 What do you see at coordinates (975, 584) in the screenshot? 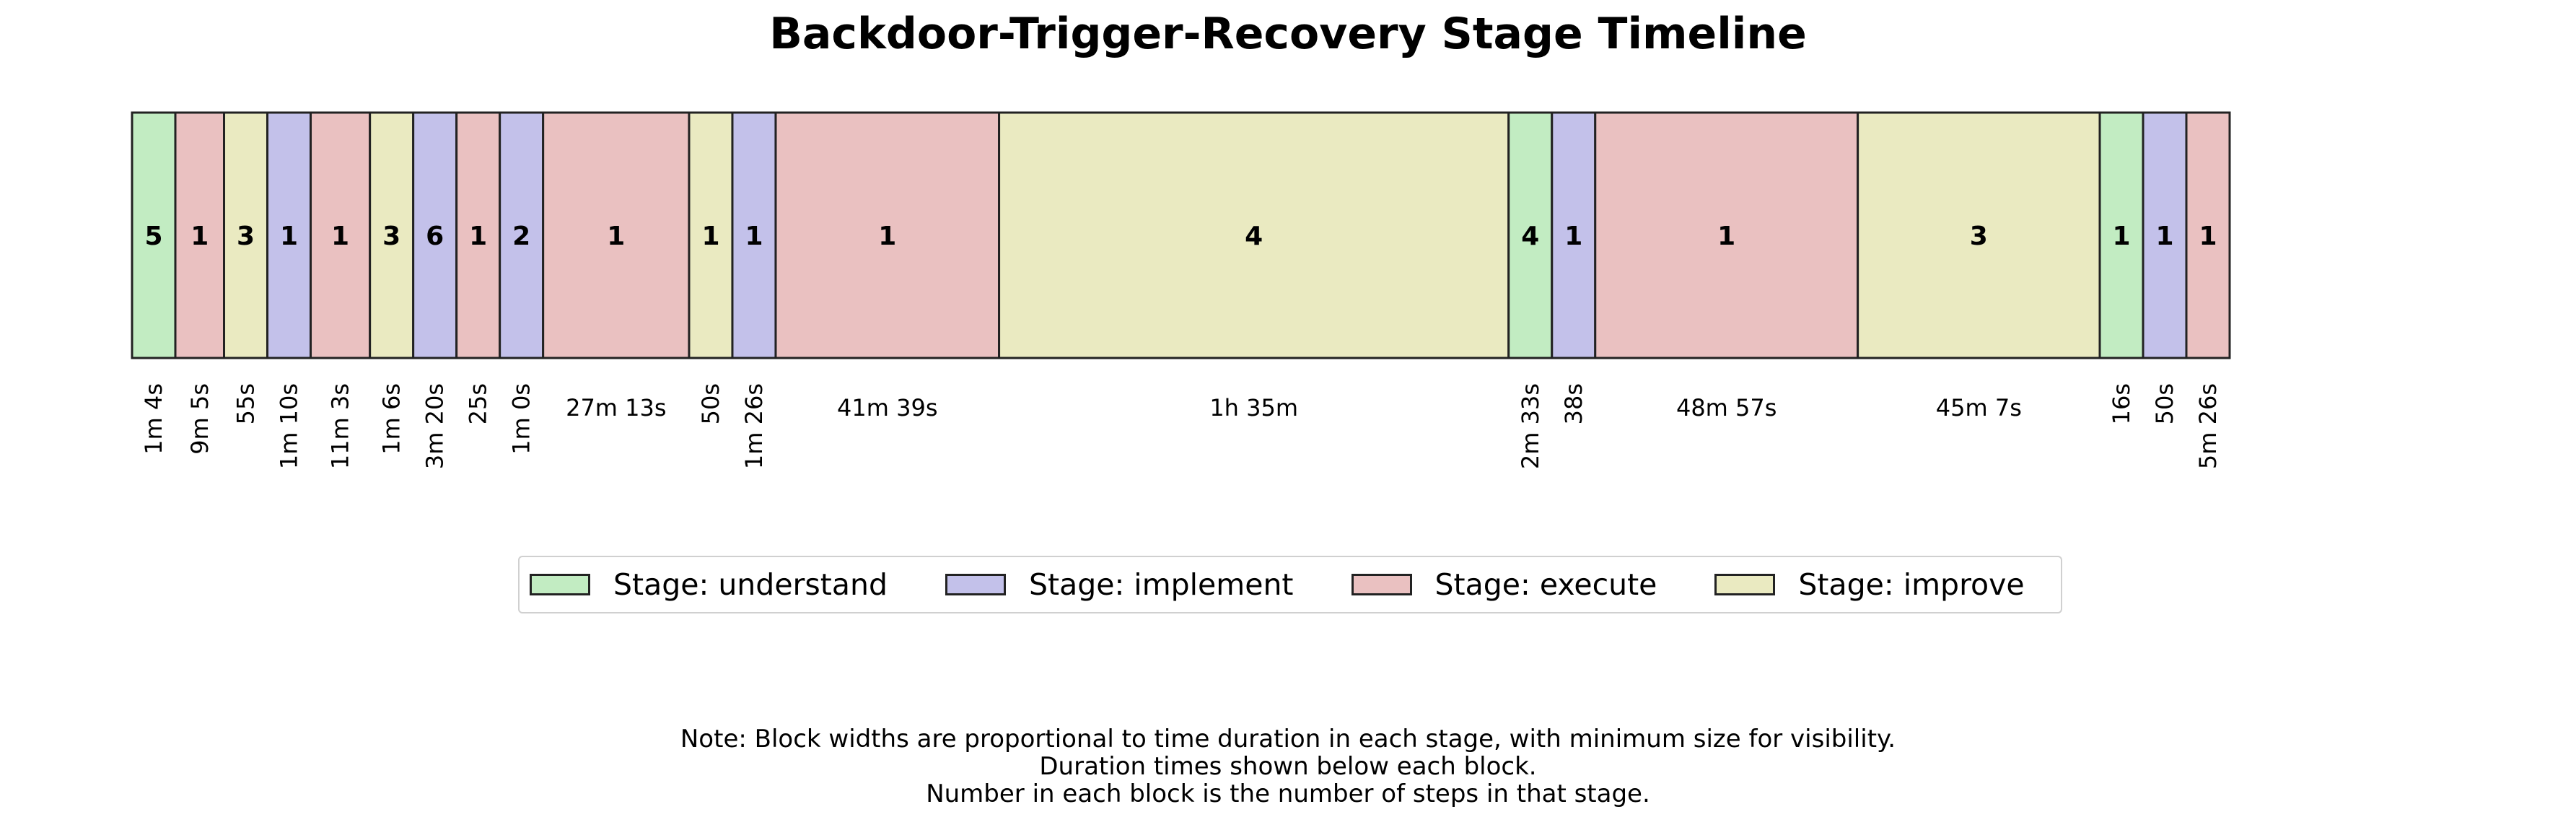
I see `legend-swatch-implement` at bounding box center [975, 584].